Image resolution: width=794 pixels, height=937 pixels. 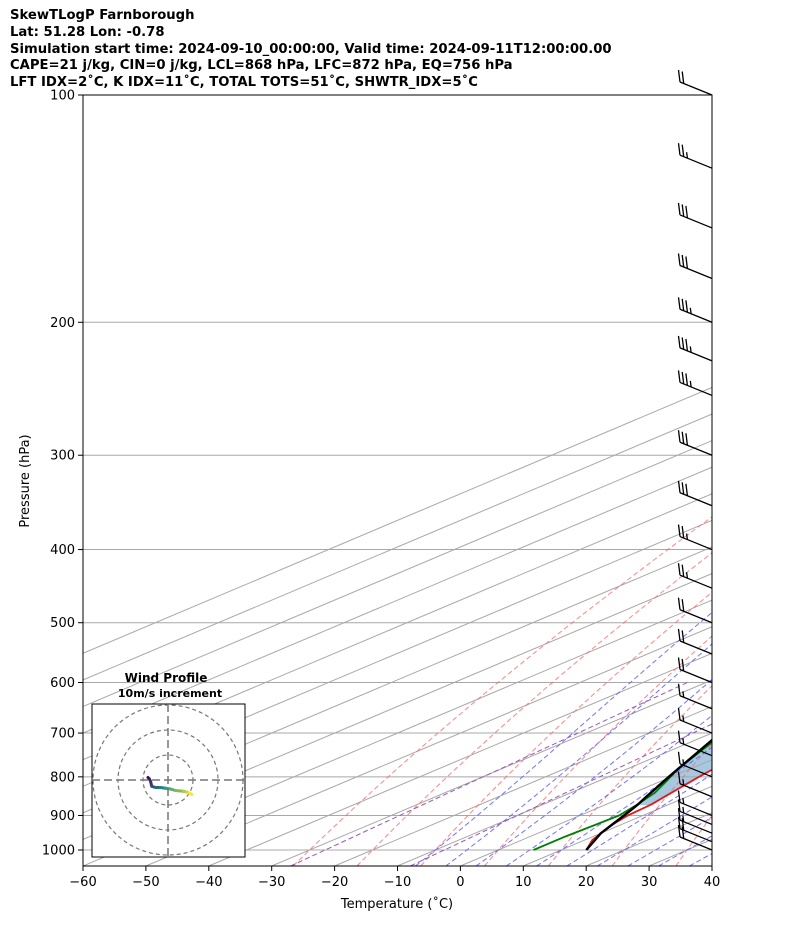 I want to click on x-tick-label: 0, so click(x=460, y=882).